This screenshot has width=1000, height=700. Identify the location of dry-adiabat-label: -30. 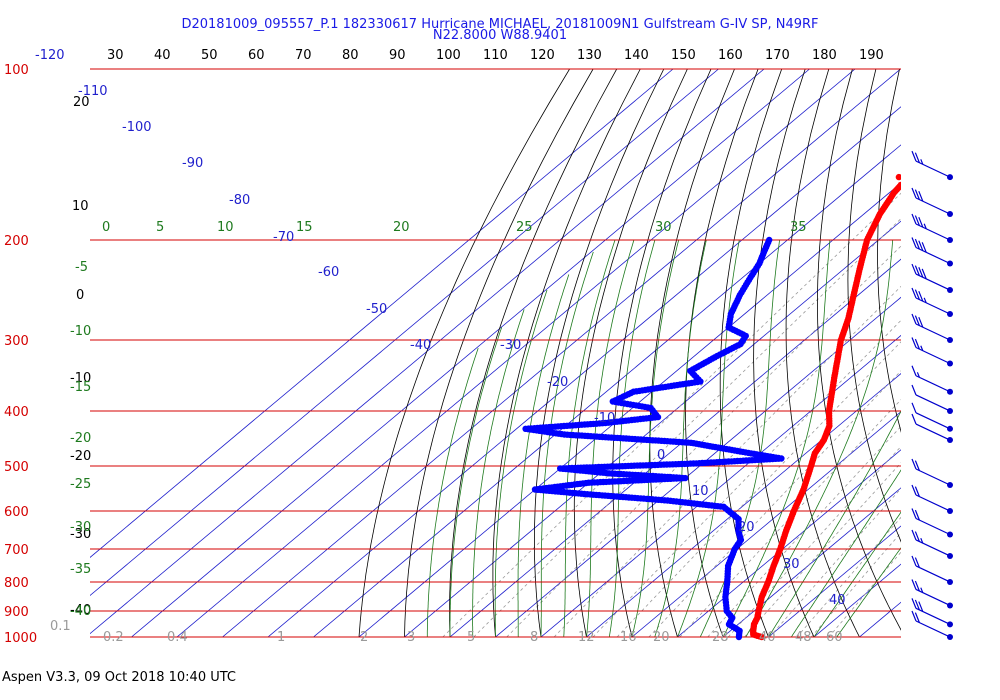
(80, 534).